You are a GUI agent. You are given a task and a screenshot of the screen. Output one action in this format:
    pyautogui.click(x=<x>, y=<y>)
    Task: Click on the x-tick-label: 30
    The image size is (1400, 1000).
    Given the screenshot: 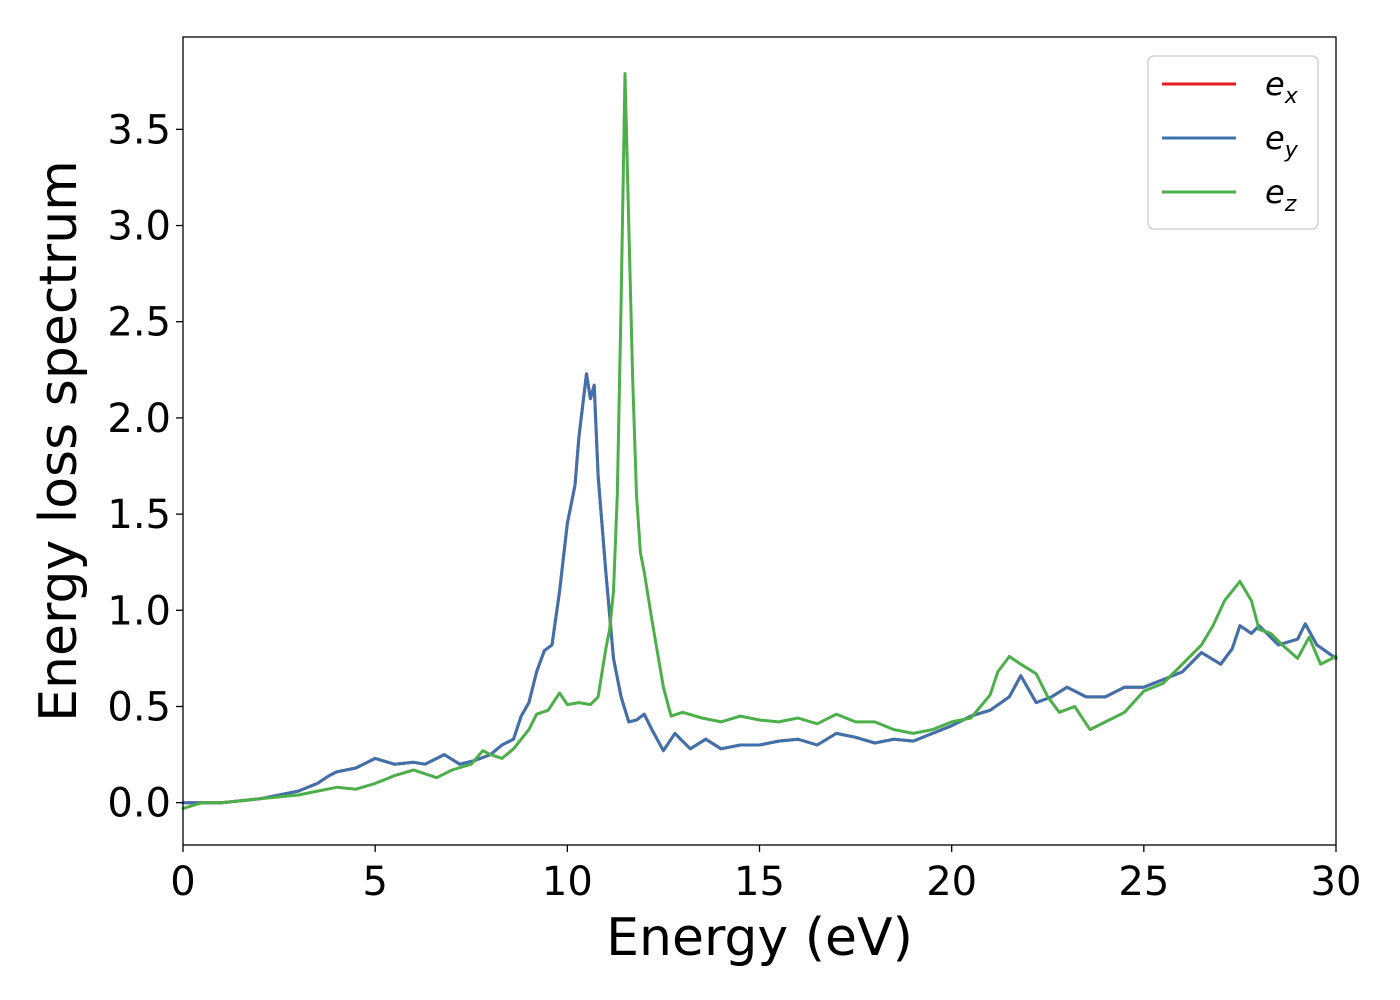 What is the action you would take?
    pyautogui.click(x=1336, y=882)
    